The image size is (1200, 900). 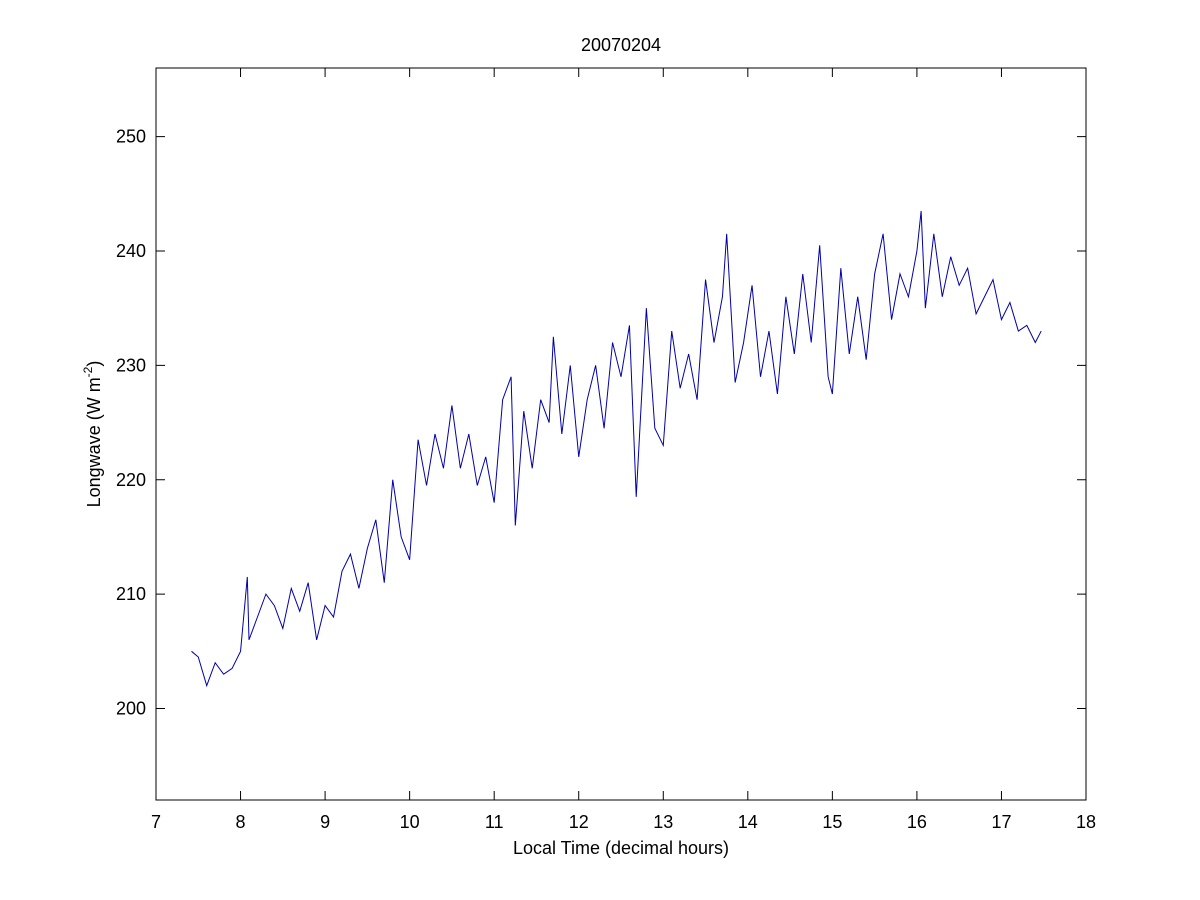 What do you see at coordinates (621, 848) in the screenshot?
I see `x-axis-label: Local Time (decimal hours)` at bounding box center [621, 848].